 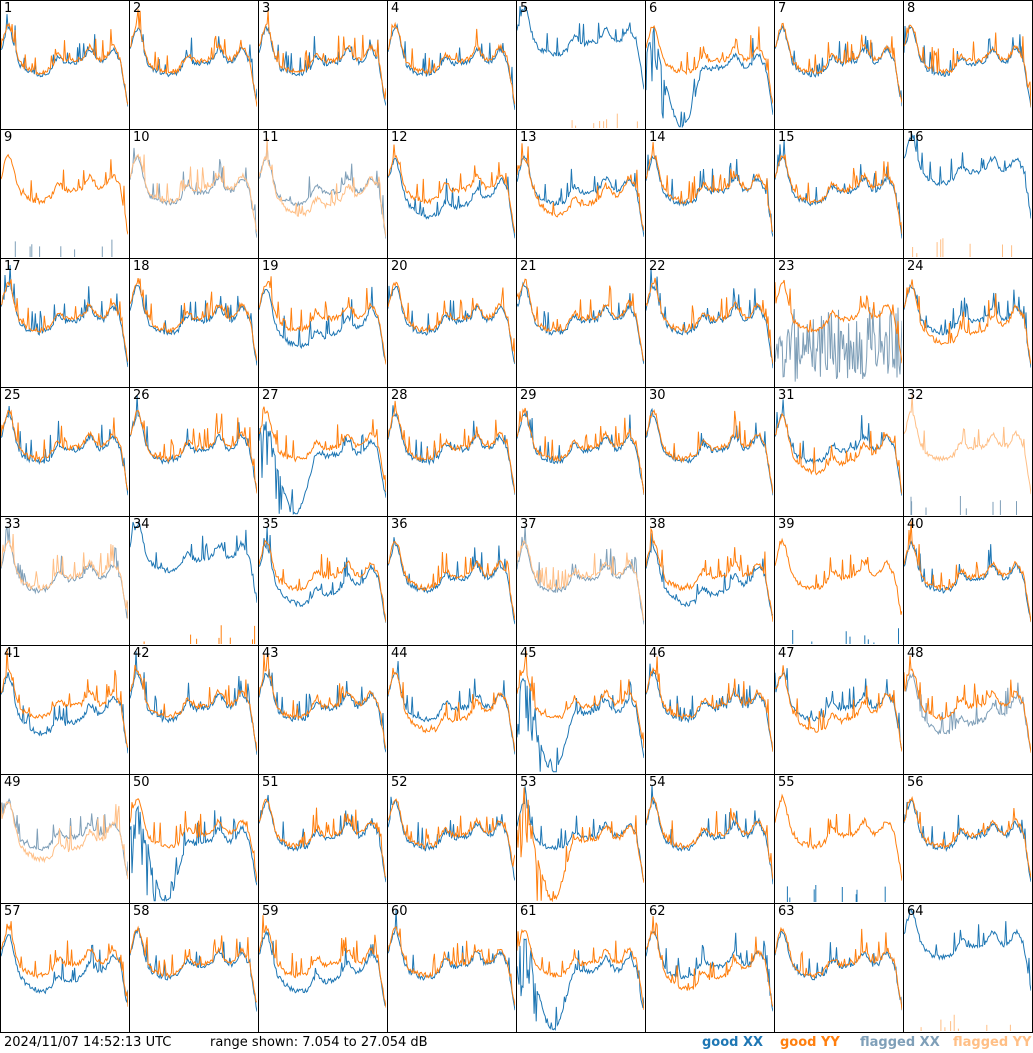 What do you see at coordinates (528, 911) in the screenshot?
I see `panel-number: 61` at bounding box center [528, 911].